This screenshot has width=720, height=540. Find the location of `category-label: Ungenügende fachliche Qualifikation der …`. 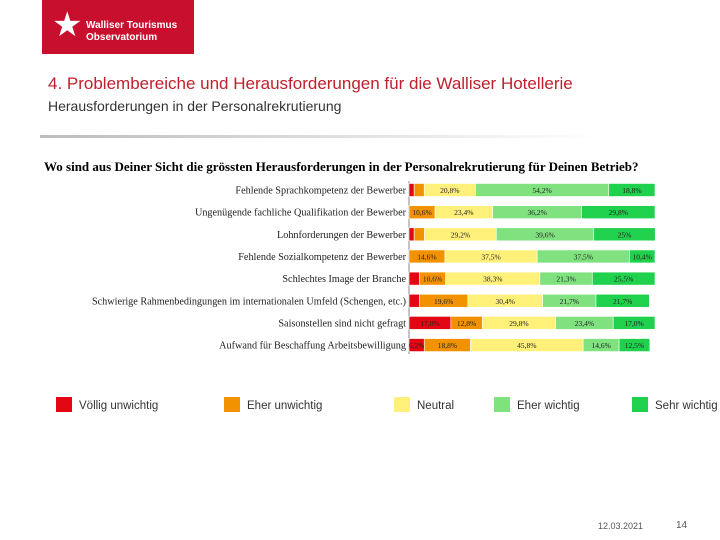

category-label: Ungenügende fachliche Qualifikation der … is located at coordinates (301, 213).